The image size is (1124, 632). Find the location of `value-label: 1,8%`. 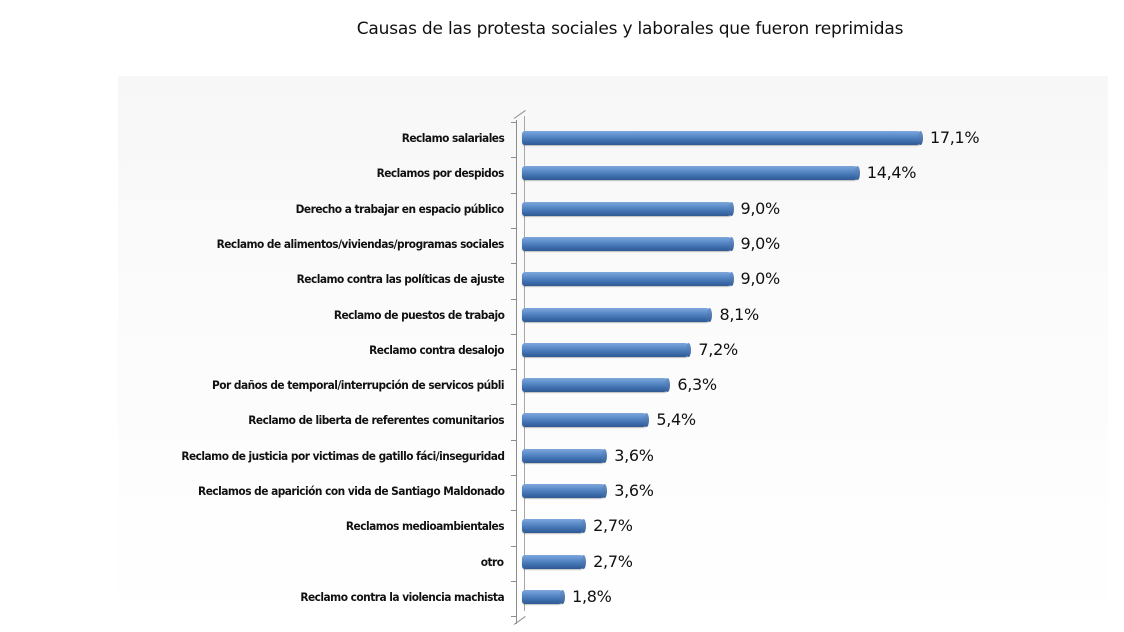

value-label: 1,8% is located at coordinates (592, 596).